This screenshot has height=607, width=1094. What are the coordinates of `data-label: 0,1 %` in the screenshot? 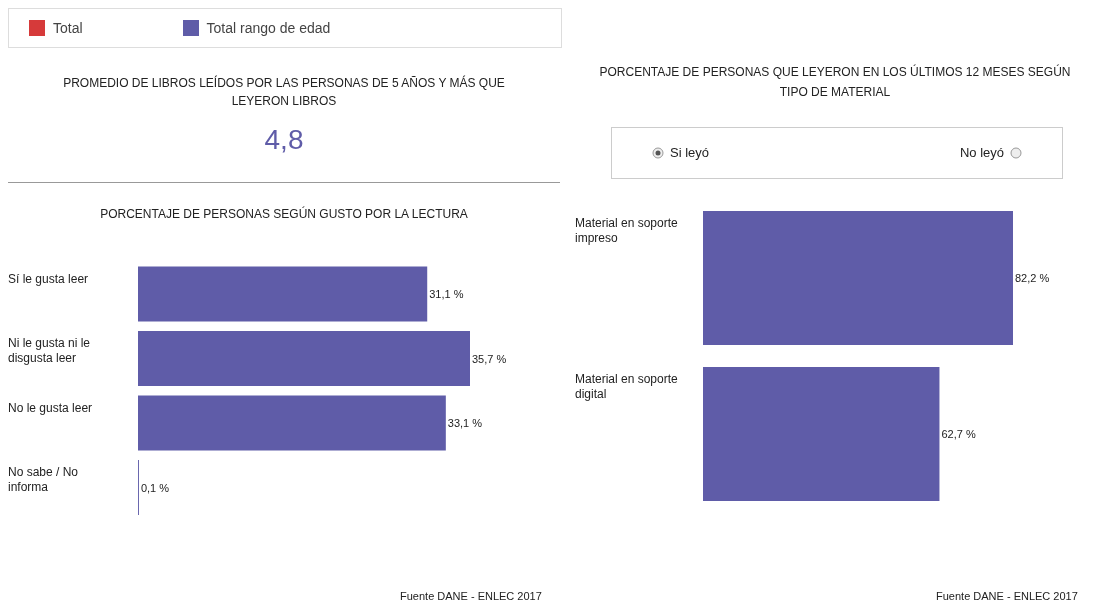 It's located at (155, 487).